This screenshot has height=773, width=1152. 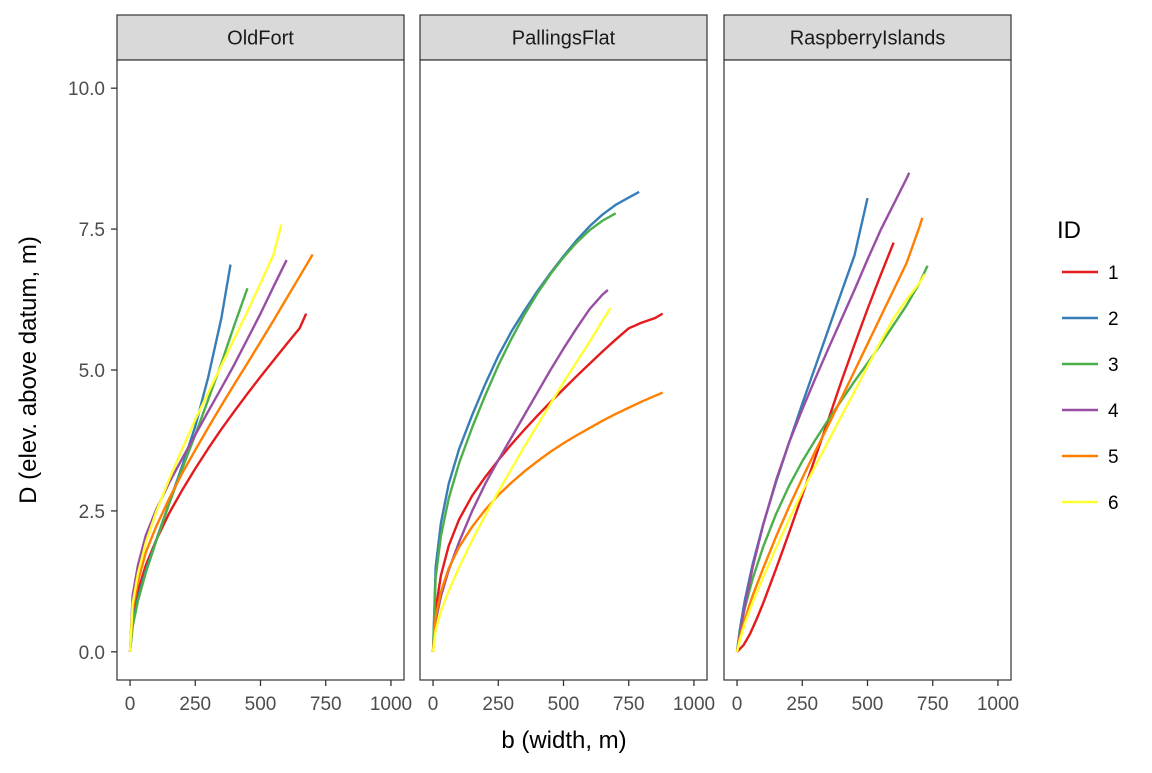 I want to click on legend-title: ID, so click(x=1069, y=230).